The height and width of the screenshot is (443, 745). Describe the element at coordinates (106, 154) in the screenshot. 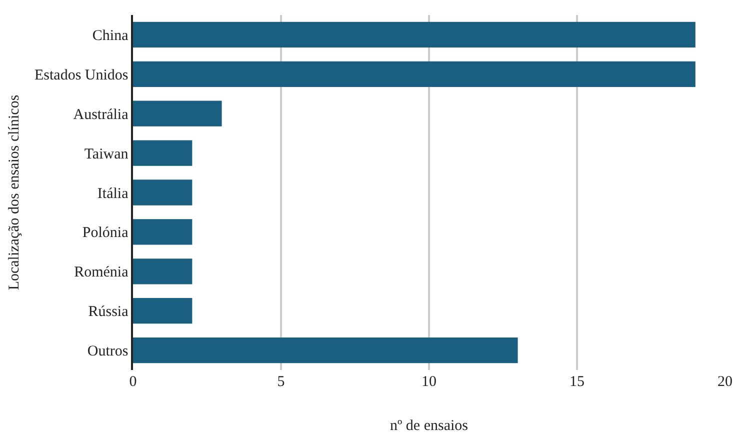

I see `y-tick-label: Taiwan` at that location.